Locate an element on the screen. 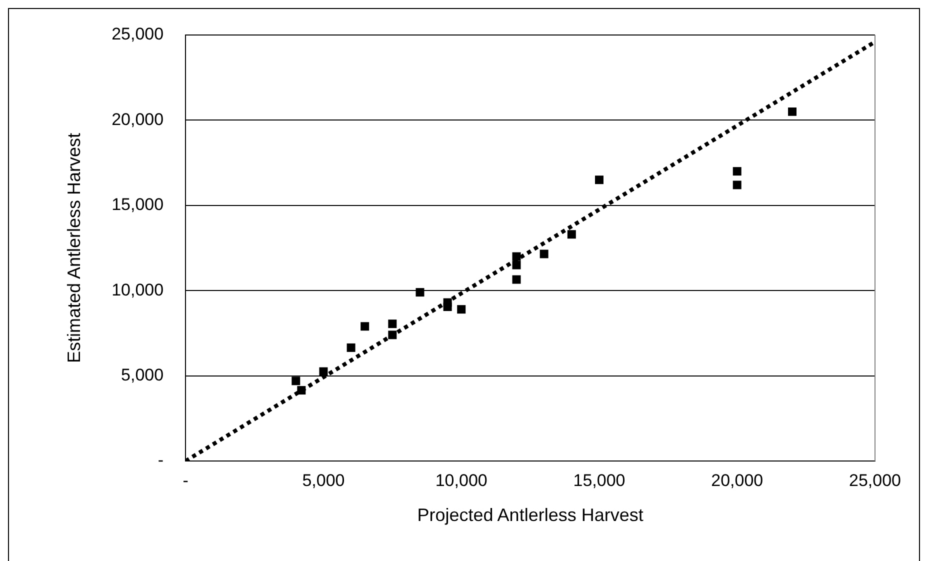 This screenshot has height=561, width=930. x-tick-label: 20,000 is located at coordinates (737, 480).